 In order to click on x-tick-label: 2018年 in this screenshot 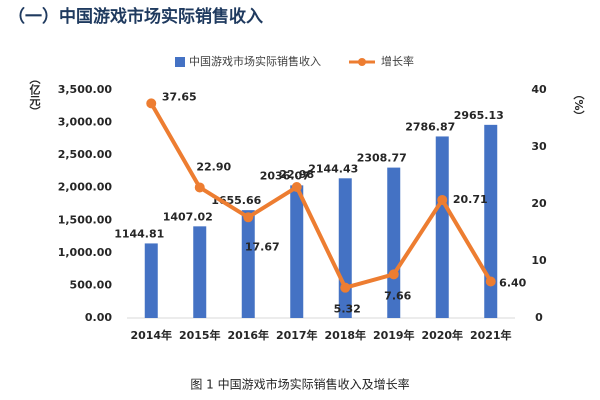, I will do `click(345, 335)`.